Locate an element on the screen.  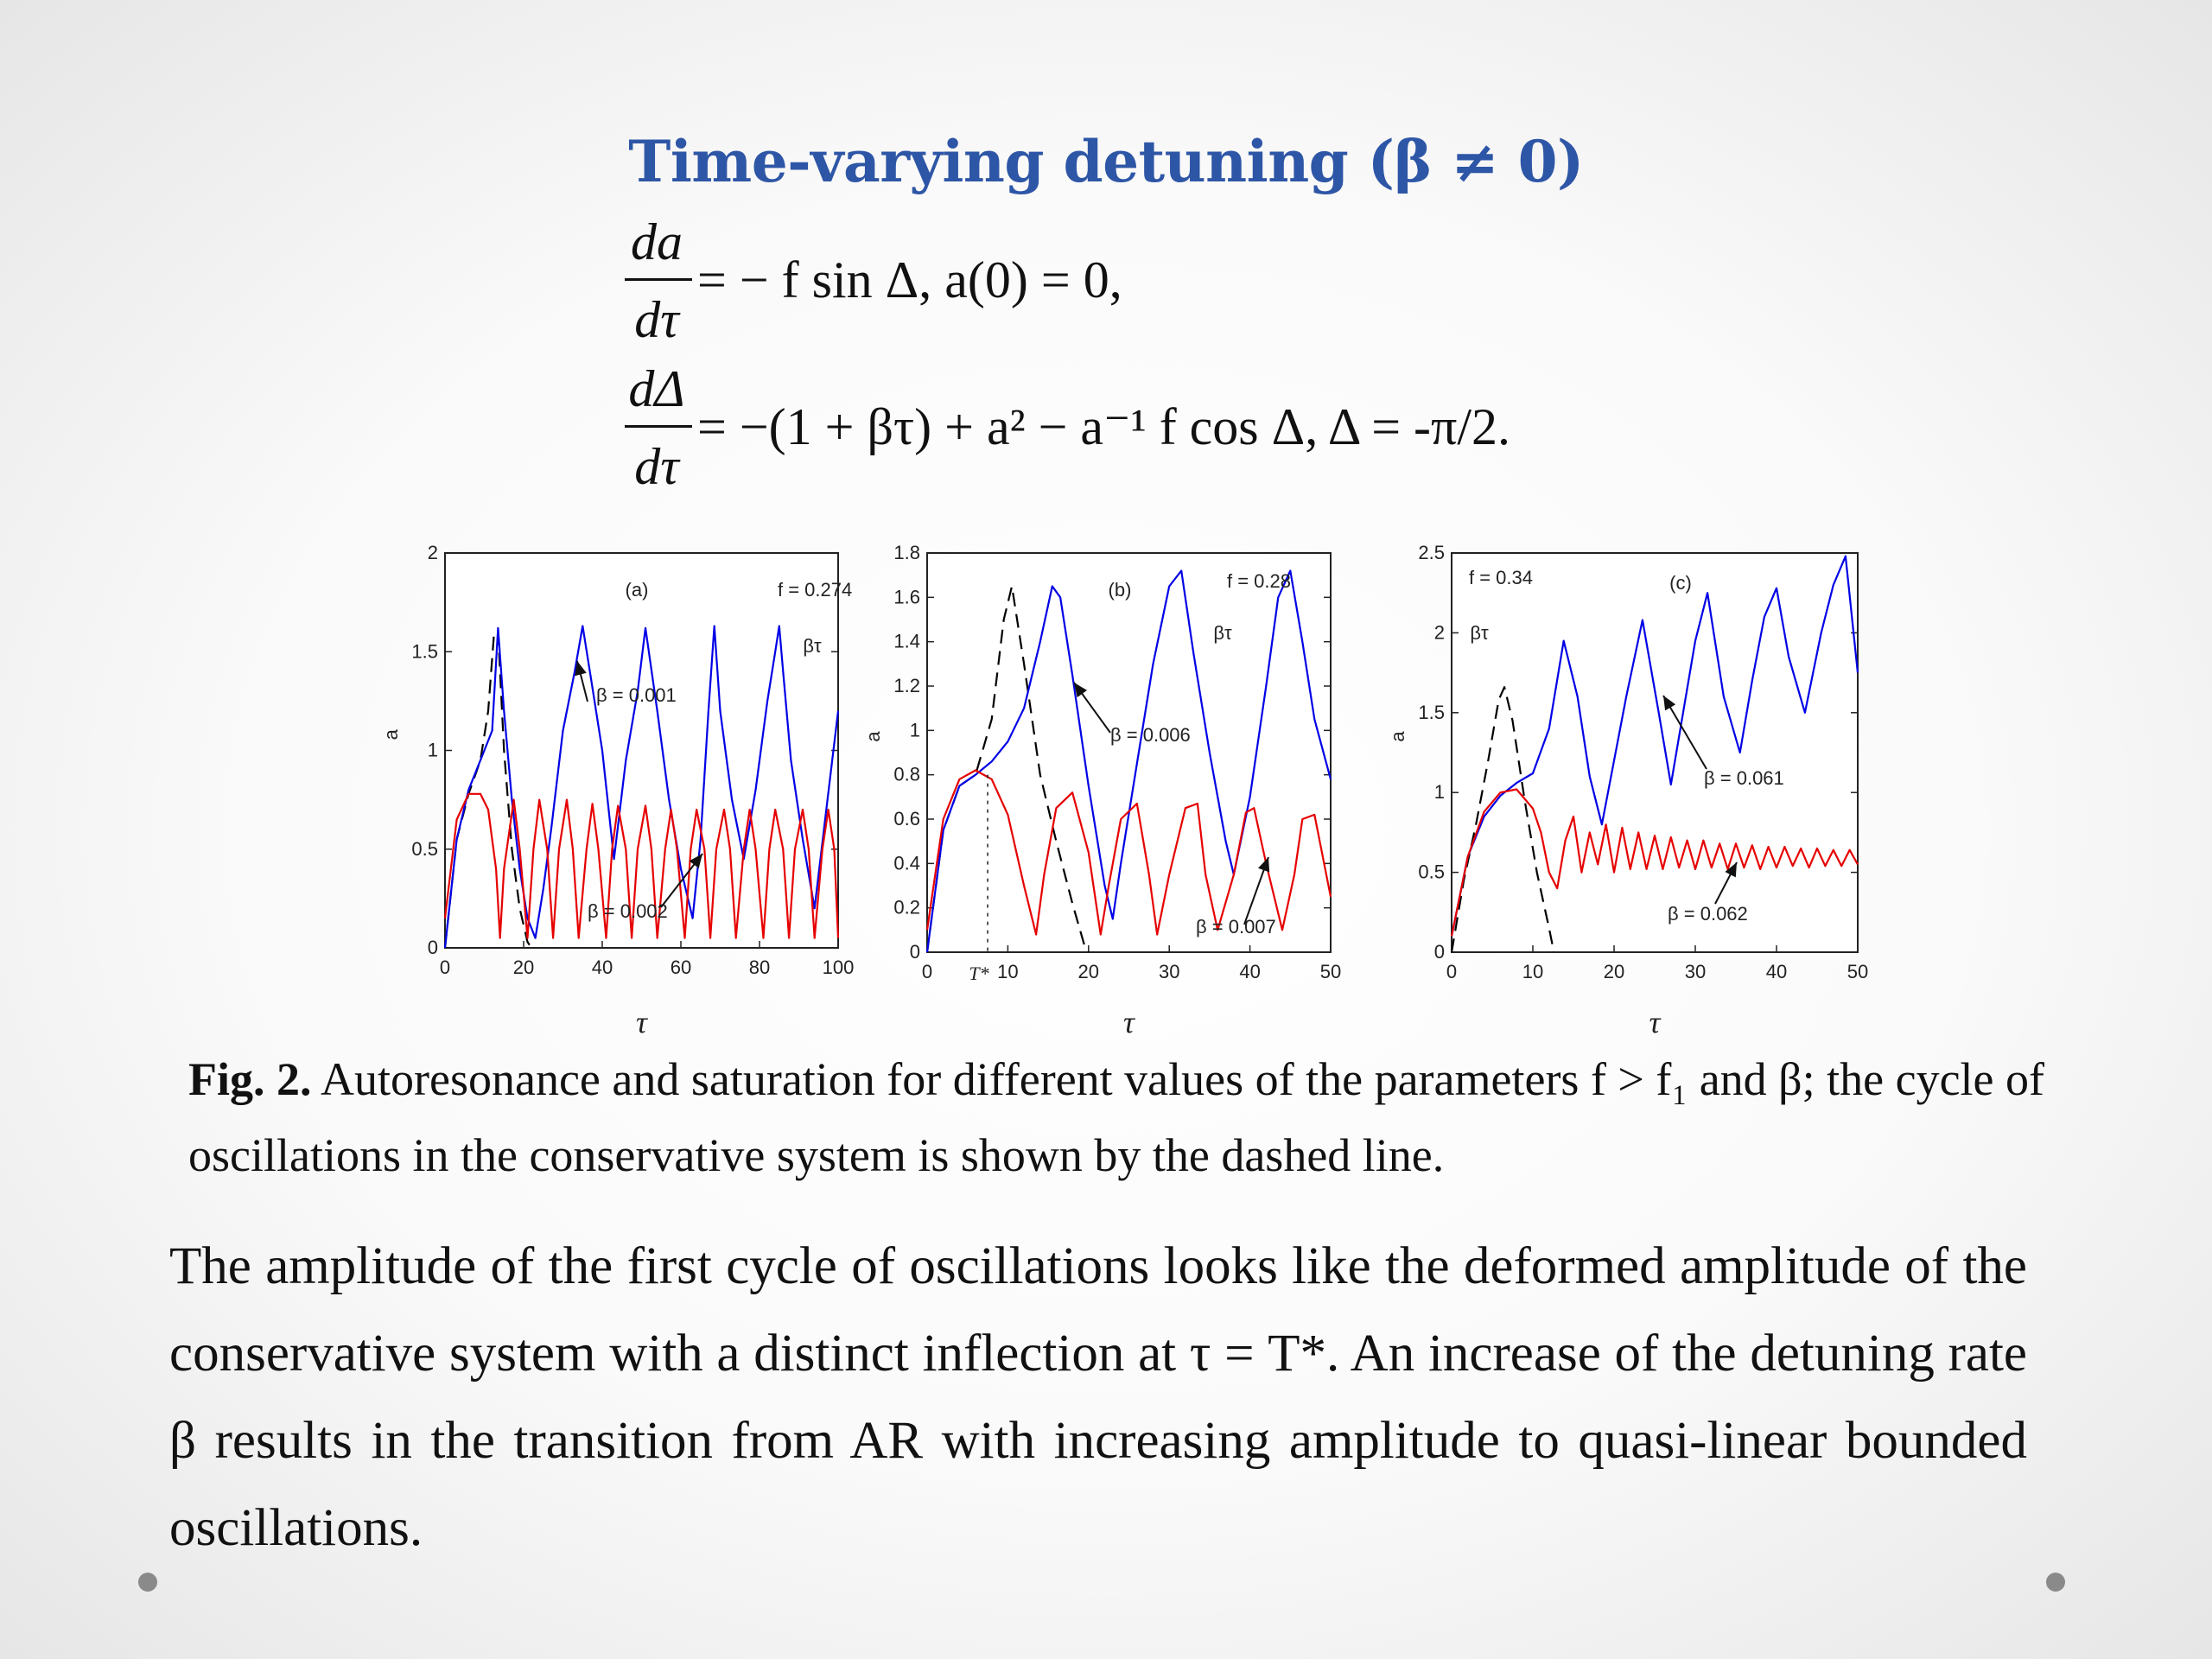
y-tick-label: 0.8 is located at coordinates (906, 774).